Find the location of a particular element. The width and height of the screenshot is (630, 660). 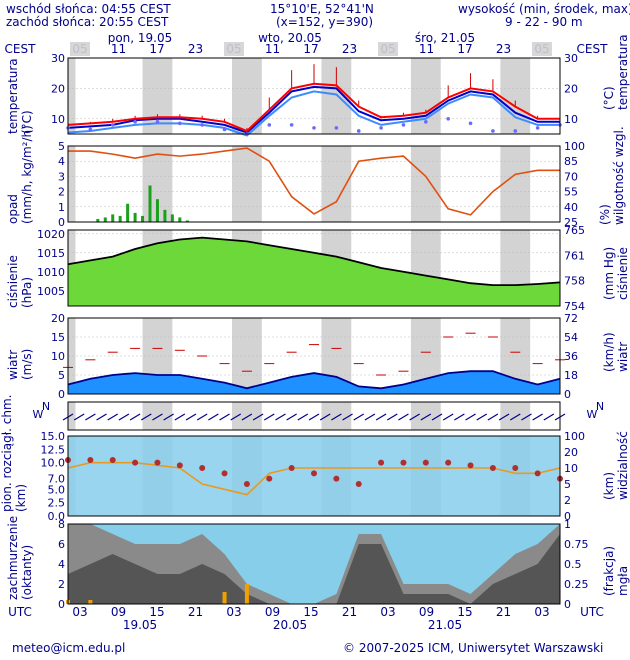

precip-tick: 1 is located at coordinates (61, 207).